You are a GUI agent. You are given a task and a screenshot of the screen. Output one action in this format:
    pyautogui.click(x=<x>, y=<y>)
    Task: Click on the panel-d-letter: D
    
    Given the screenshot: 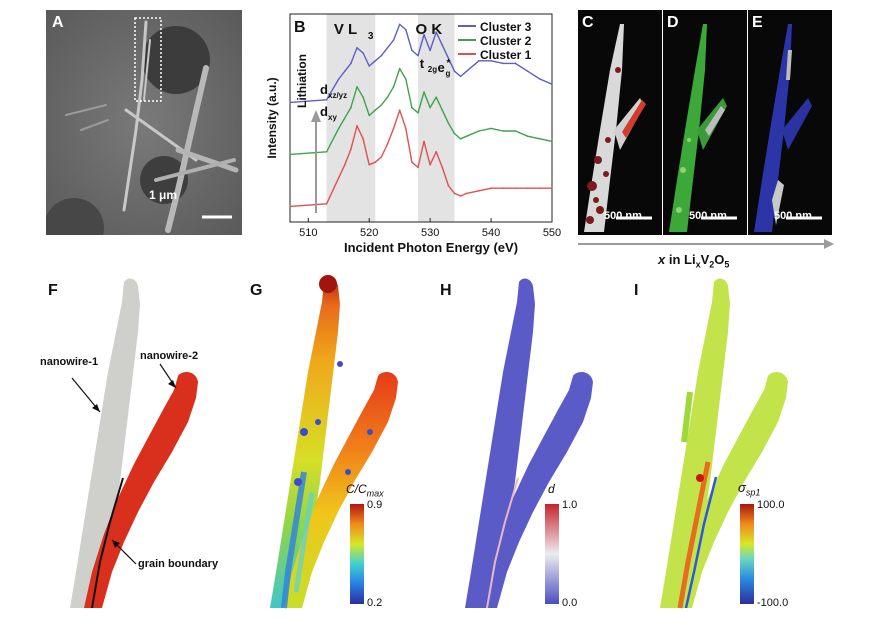 What is the action you would take?
    pyautogui.click(x=673, y=22)
    